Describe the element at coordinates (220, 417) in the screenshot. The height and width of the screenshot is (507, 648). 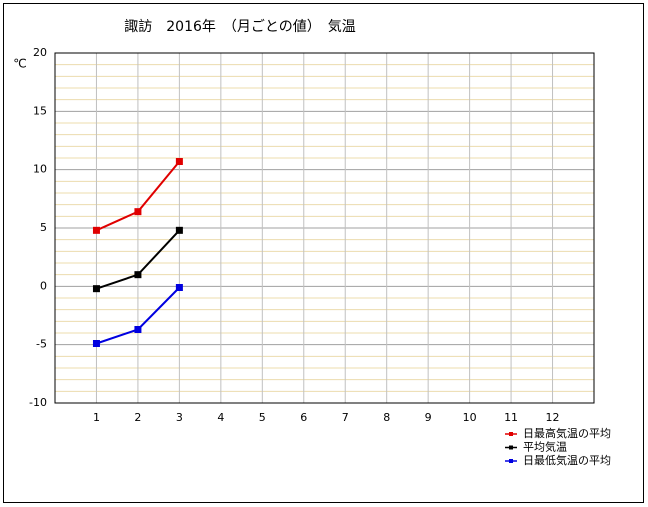
I see `x-tick-label: 4` at that location.